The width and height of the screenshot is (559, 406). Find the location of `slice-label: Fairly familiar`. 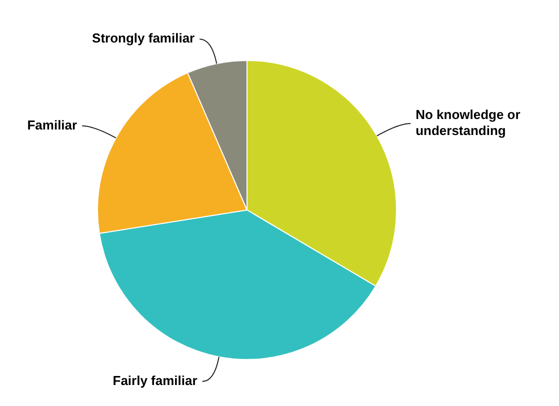

slice-label: Fairly familiar is located at coordinates (155, 380).